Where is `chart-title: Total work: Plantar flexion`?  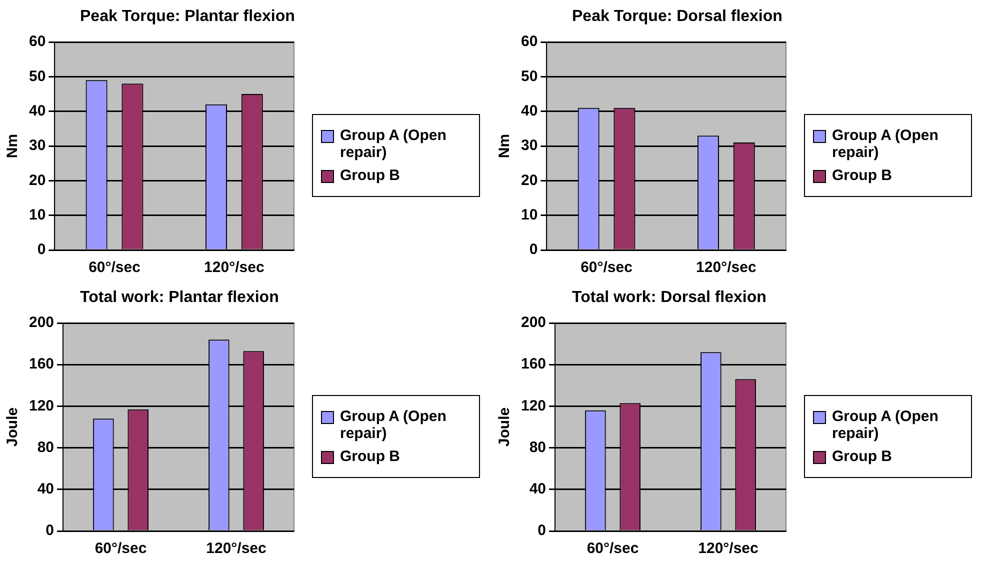 chart-title: Total work: Plantar flexion is located at coordinates (179, 298).